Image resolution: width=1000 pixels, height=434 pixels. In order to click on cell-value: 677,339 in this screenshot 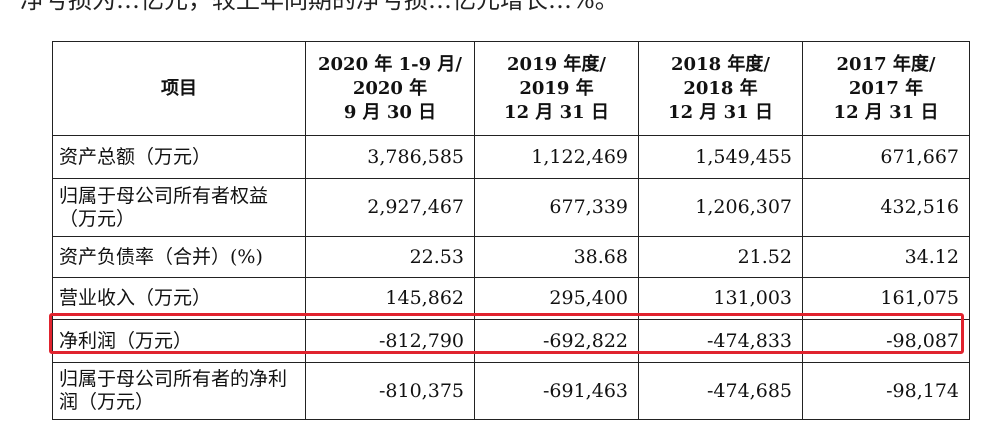, I will do `click(556, 207)`.